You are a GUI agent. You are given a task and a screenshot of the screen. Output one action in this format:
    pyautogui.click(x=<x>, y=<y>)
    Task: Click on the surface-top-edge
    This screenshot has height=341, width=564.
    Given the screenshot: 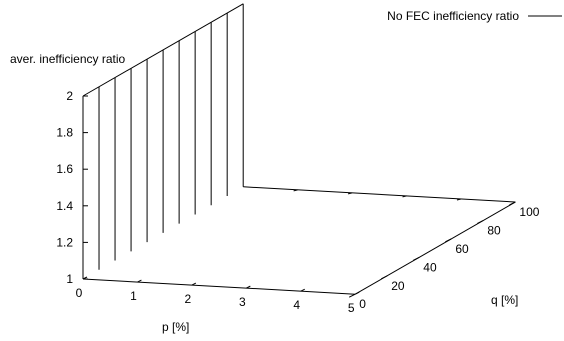 What is the action you would take?
    pyautogui.click(x=163, y=50)
    